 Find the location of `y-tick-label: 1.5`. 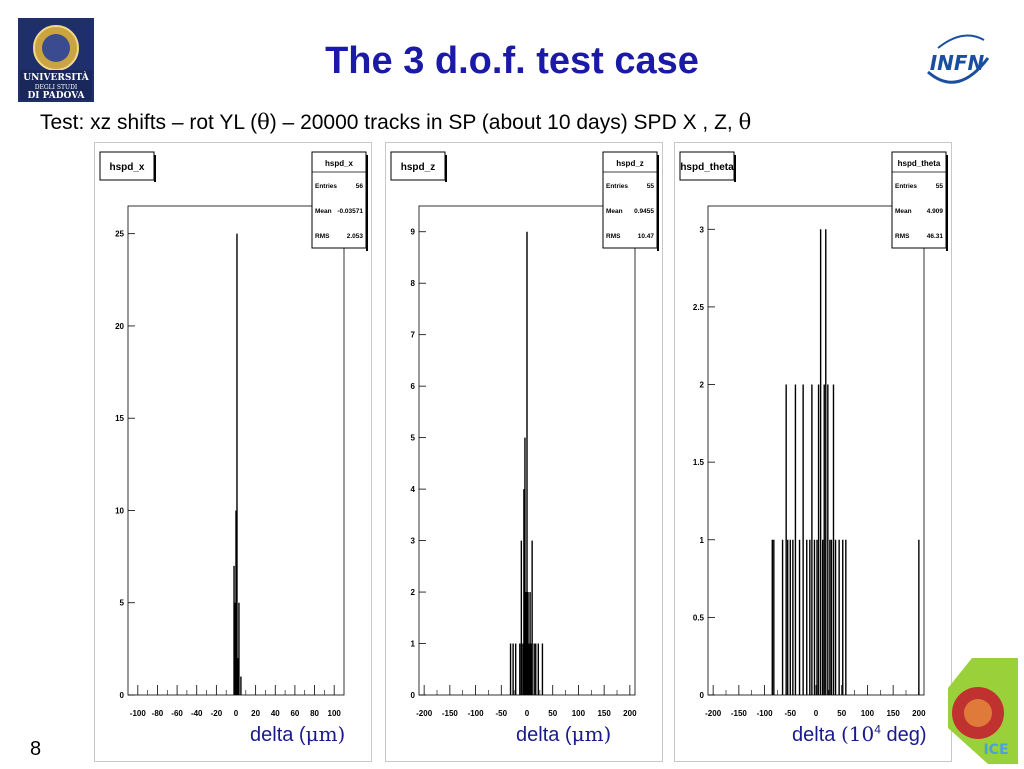

y-tick-label: 1.5 is located at coordinates (699, 462).